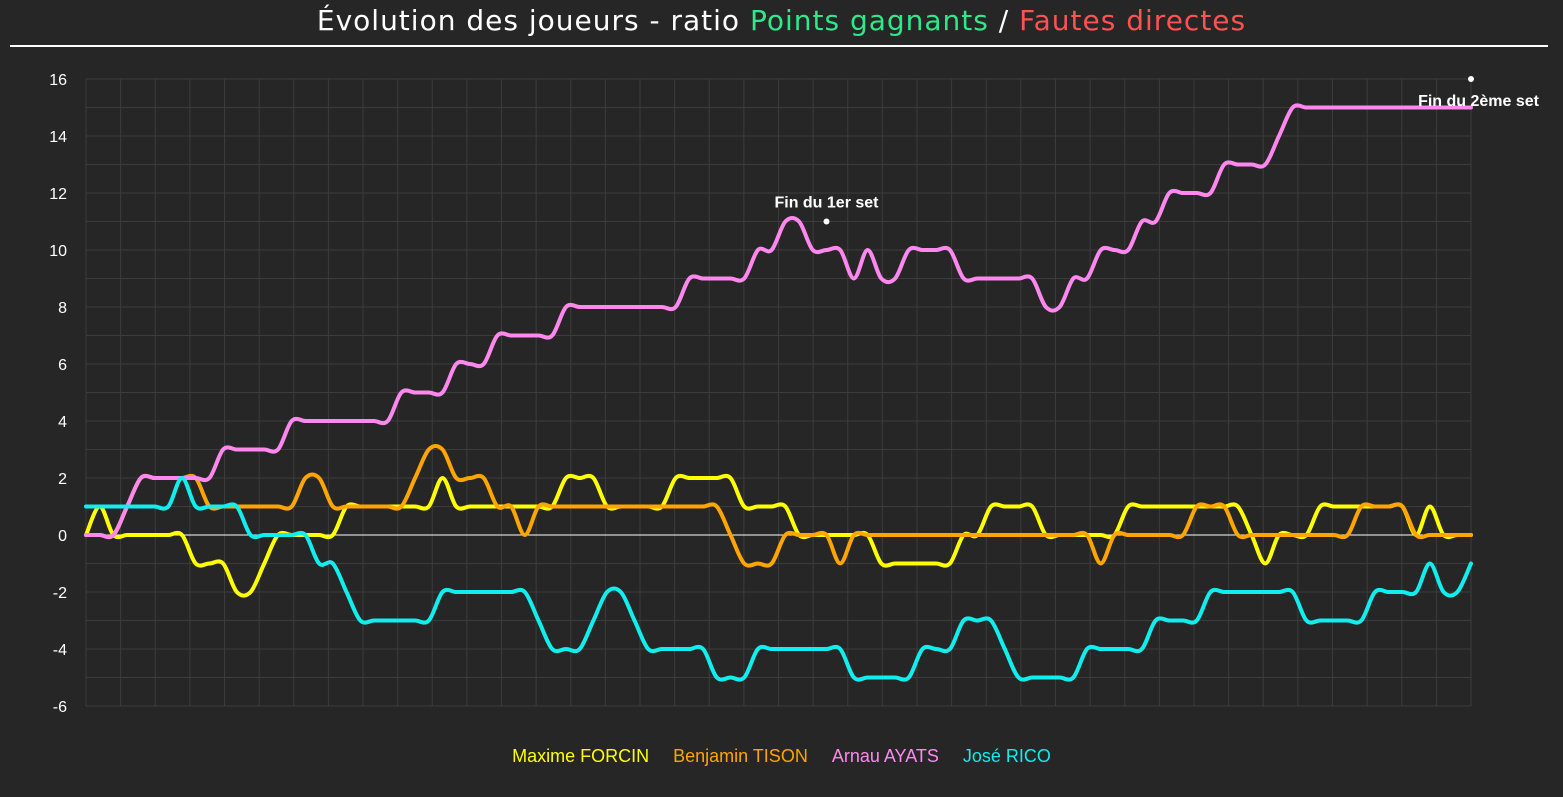 The width and height of the screenshot is (1563, 797). What do you see at coordinates (581, 756) in the screenshot?
I see `legend-item: Maxime FORCIN` at bounding box center [581, 756].